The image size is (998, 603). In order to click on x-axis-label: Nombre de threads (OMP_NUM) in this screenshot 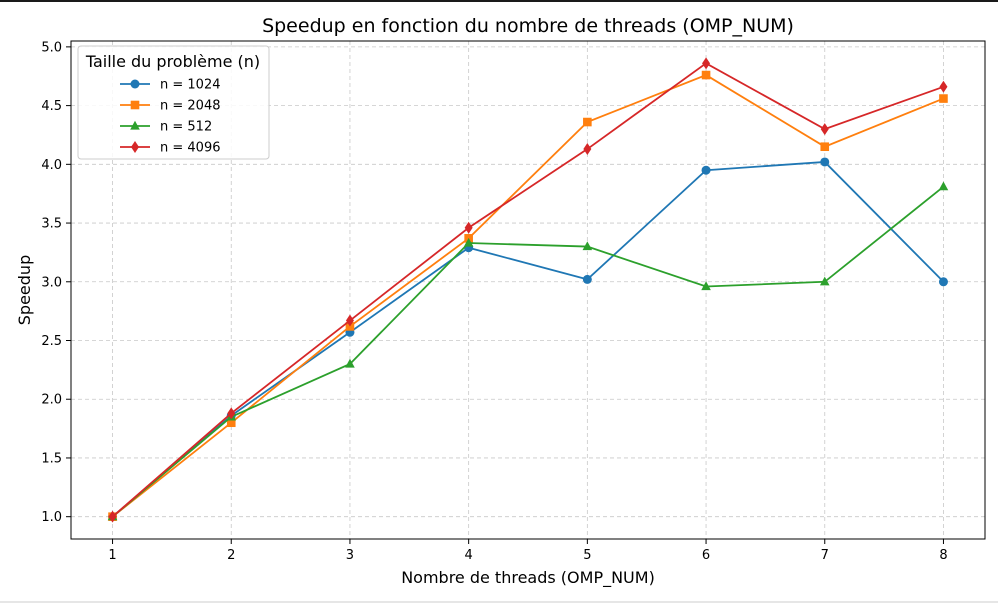, I will do `click(528, 578)`.